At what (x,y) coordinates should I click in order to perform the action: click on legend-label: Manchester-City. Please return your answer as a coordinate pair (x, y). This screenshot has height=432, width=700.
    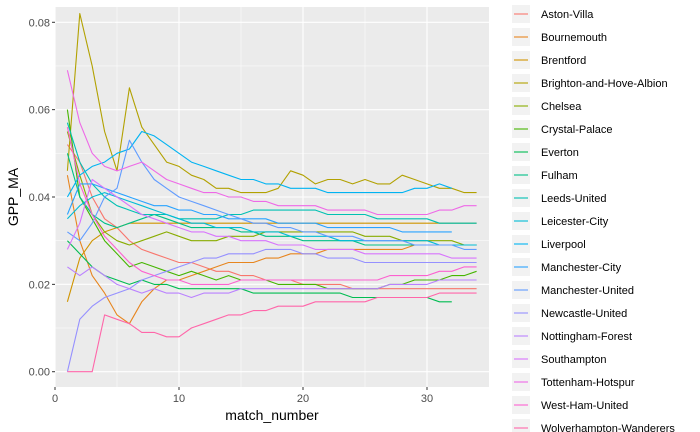
    Looking at the image, I should click on (581, 268).